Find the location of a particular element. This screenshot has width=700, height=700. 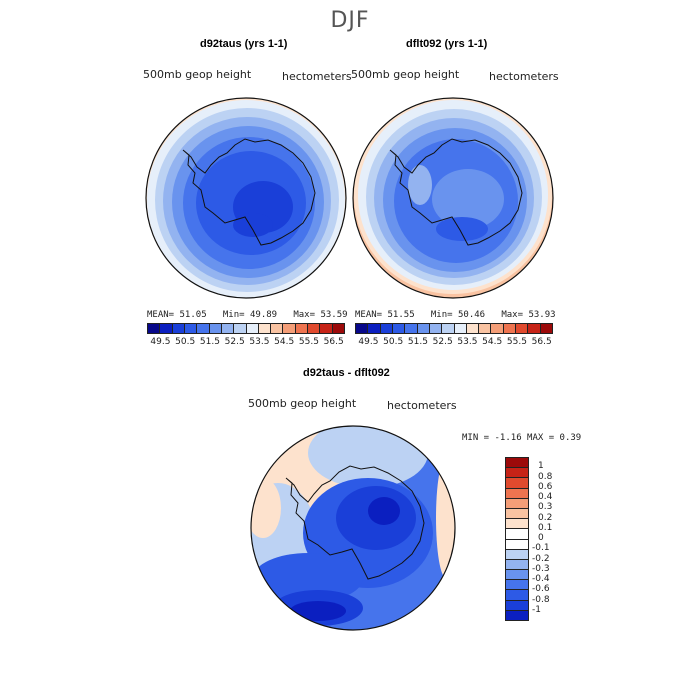

panel-2-colorbar-tick-label: 55.5 is located at coordinates (516, 342).